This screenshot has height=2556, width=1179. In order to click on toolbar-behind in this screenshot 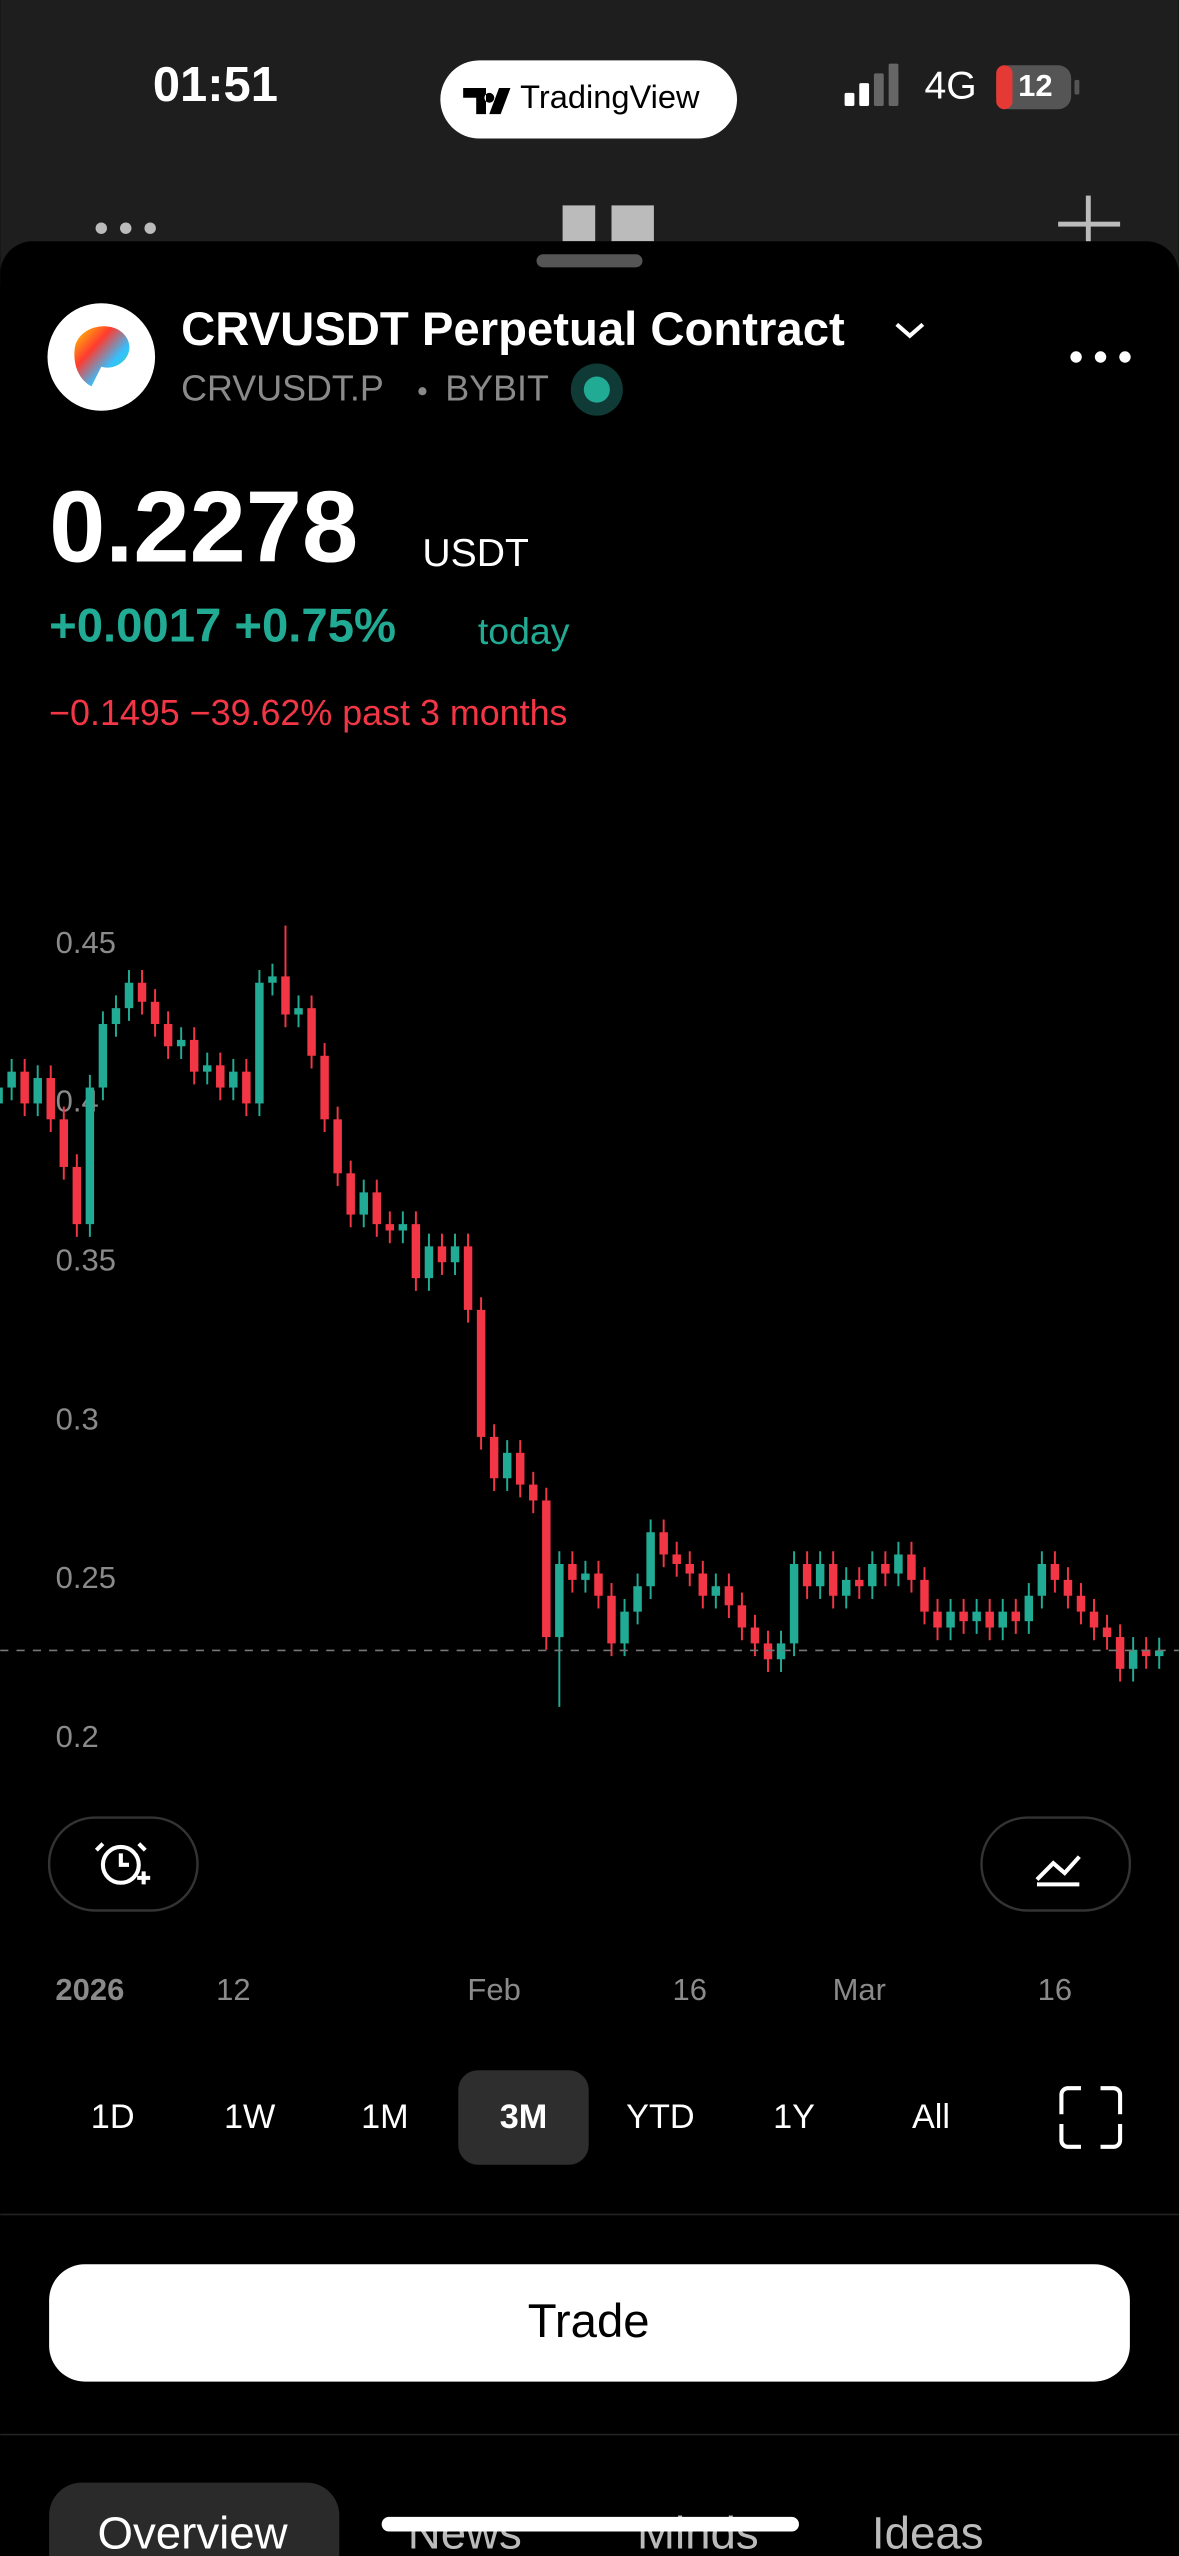, I will do `click(608, 225)`.